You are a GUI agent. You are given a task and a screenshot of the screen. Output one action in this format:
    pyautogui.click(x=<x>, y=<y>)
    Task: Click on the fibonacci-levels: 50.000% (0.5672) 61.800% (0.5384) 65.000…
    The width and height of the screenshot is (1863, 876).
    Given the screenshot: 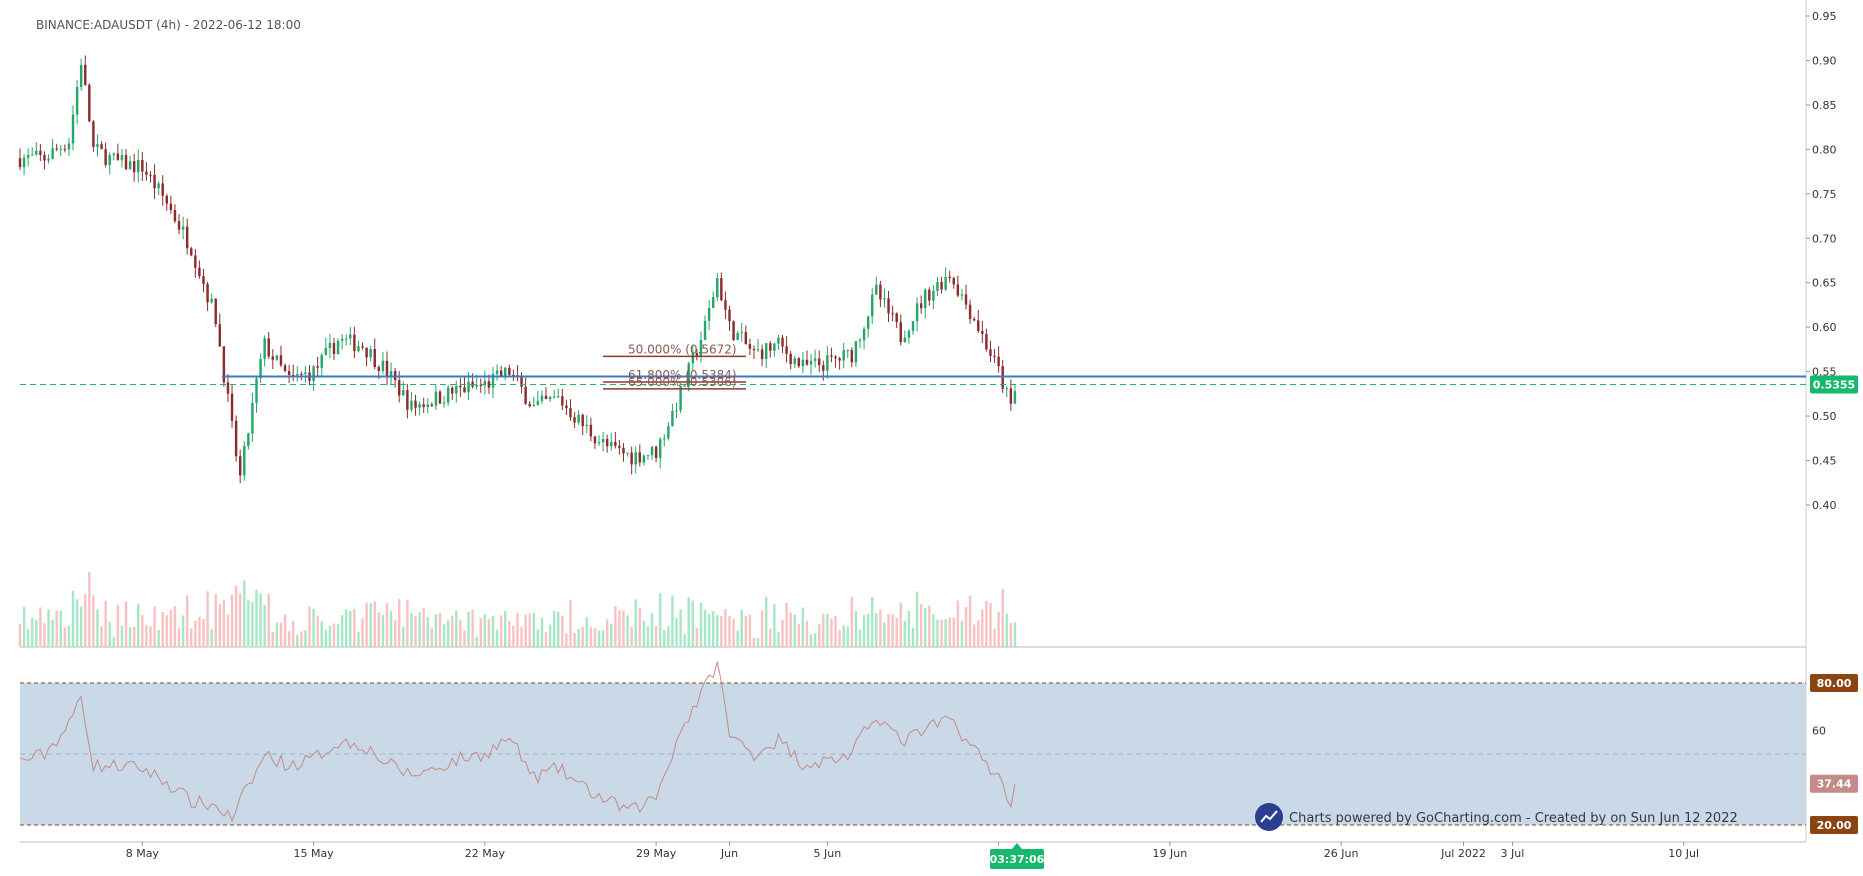 What is the action you would take?
    pyautogui.click(x=674, y=366)
    